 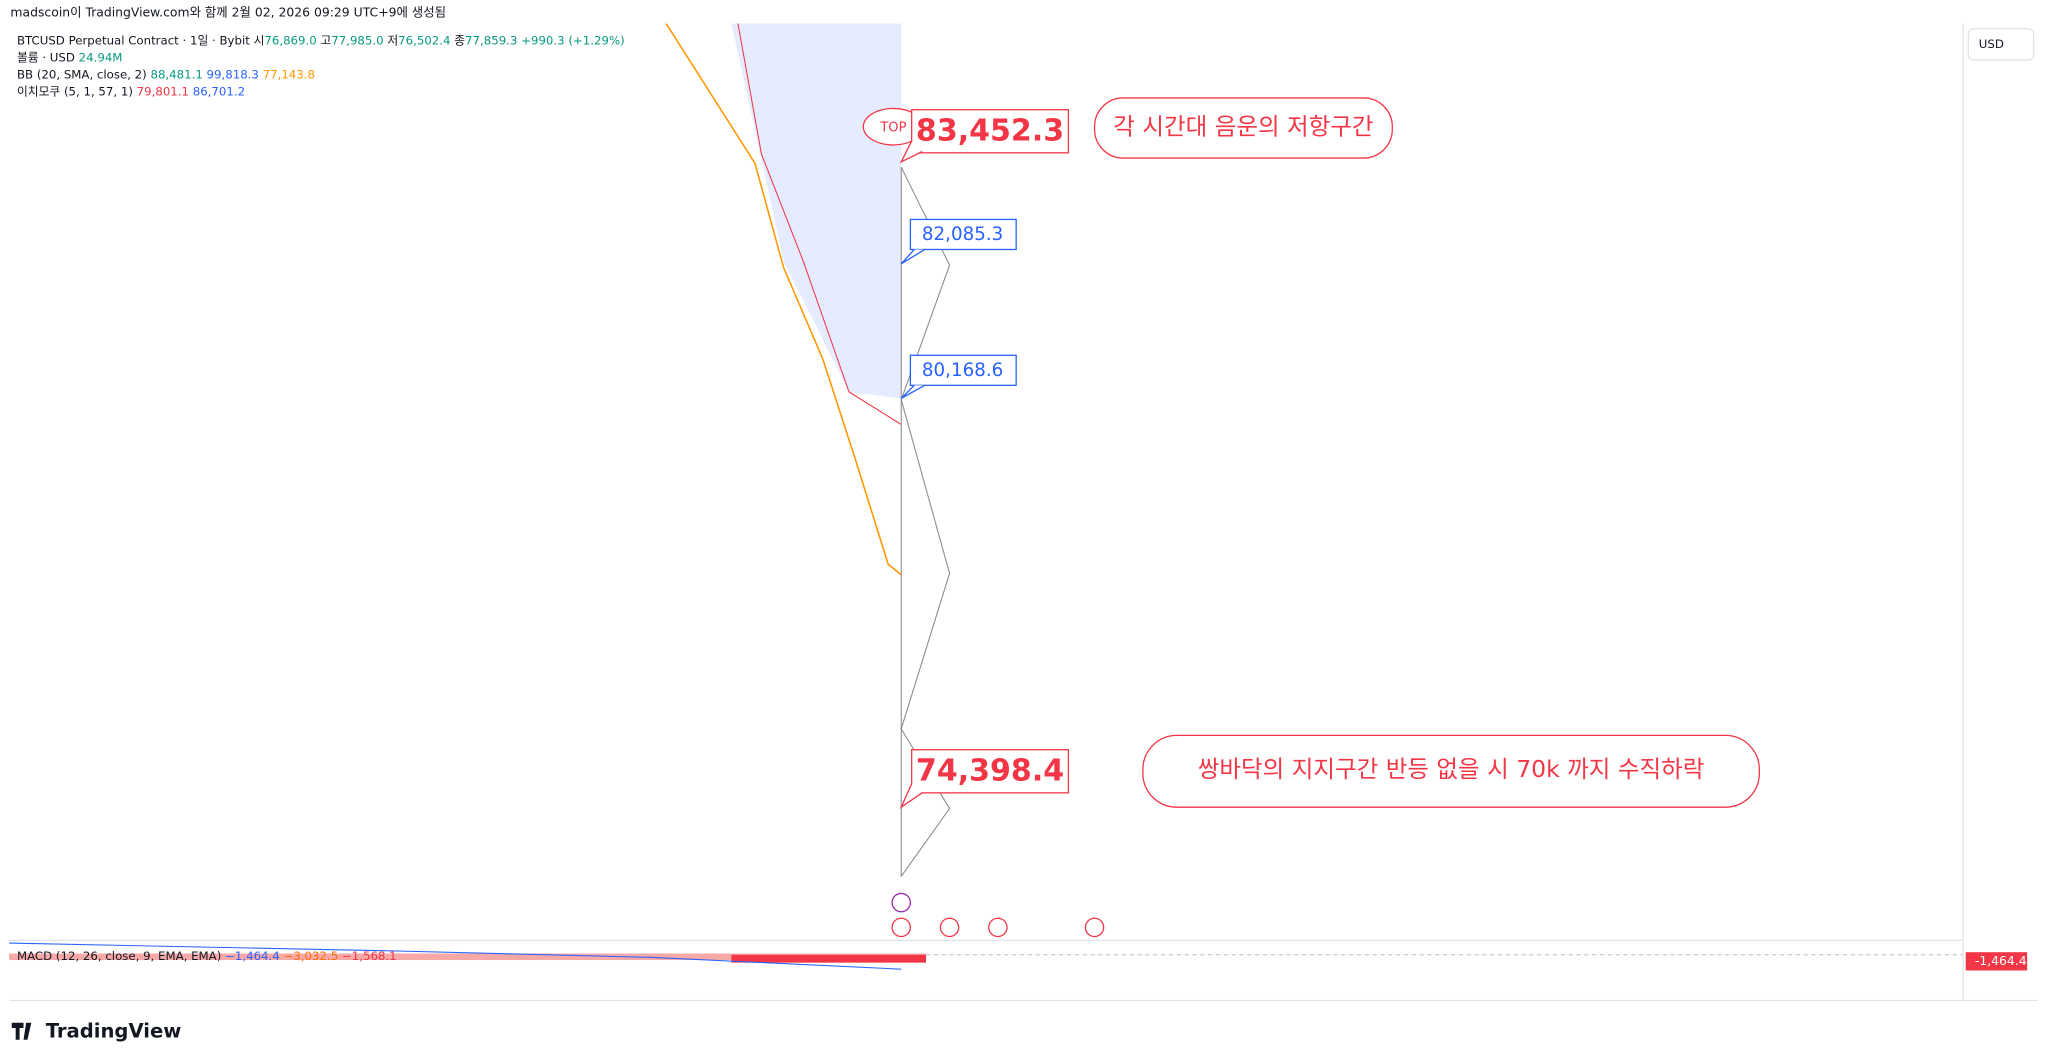 What do you see at coordinates (1991, 44) in the screenshot?
I see `currency: USD` at bounding box center [1991, 44].